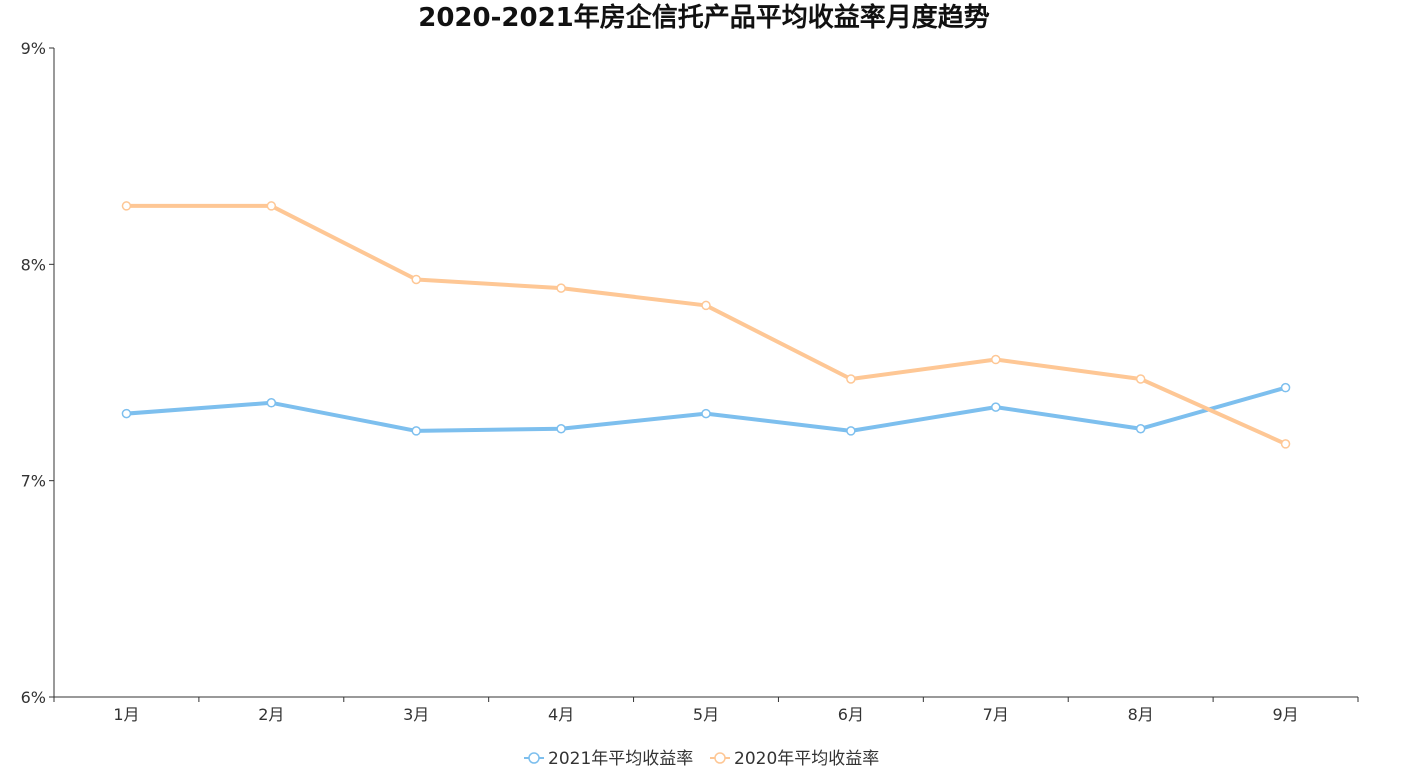 The height and width of the screenshot is (773, 1408). Describe the element at coordinates (706, 714) in the screenshot. I see `x-tick-label: 5月` at that location.